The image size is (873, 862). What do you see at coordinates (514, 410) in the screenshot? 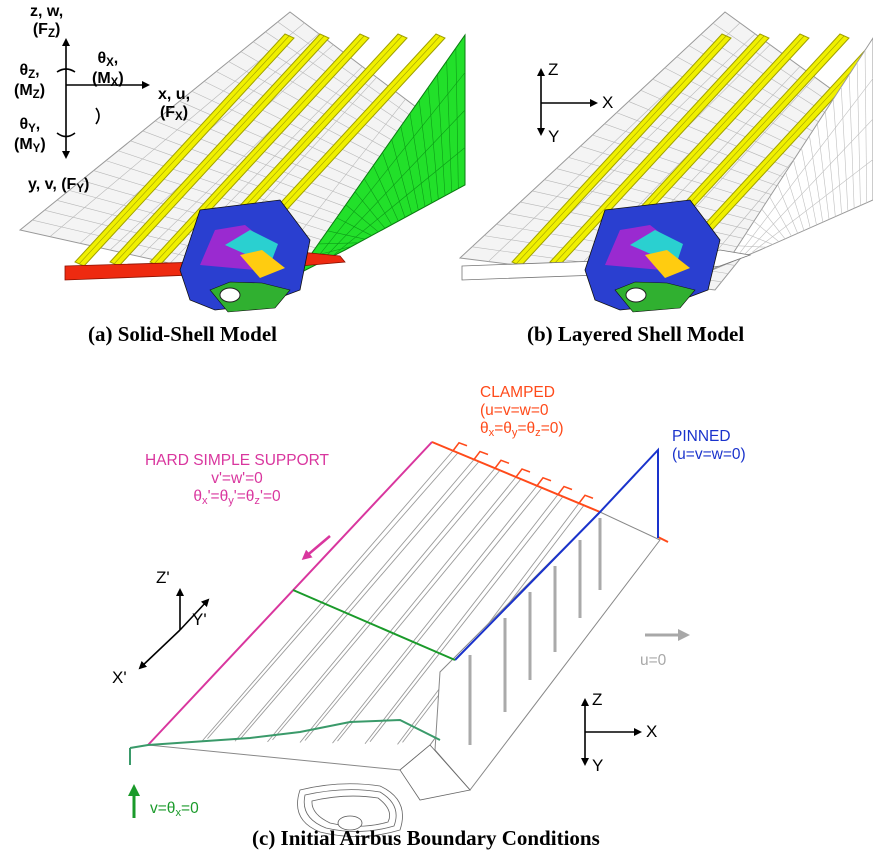
I see `clamped-line1: (u=v=w=0` at bounding box center [514, 410].